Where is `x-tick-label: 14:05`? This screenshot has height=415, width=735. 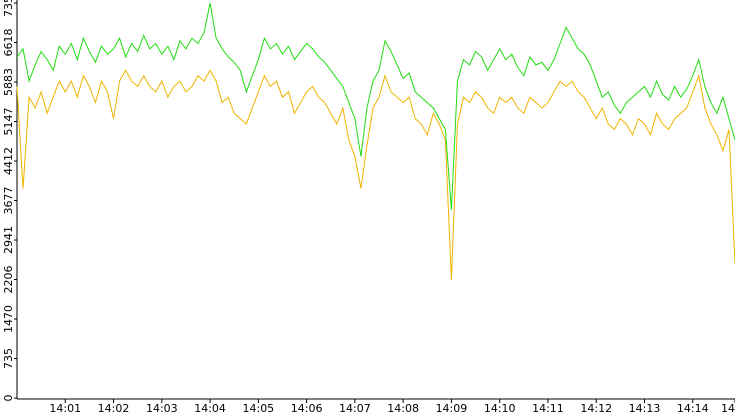
x-tick-label: 14:05 is located at coordinates (258, 408).